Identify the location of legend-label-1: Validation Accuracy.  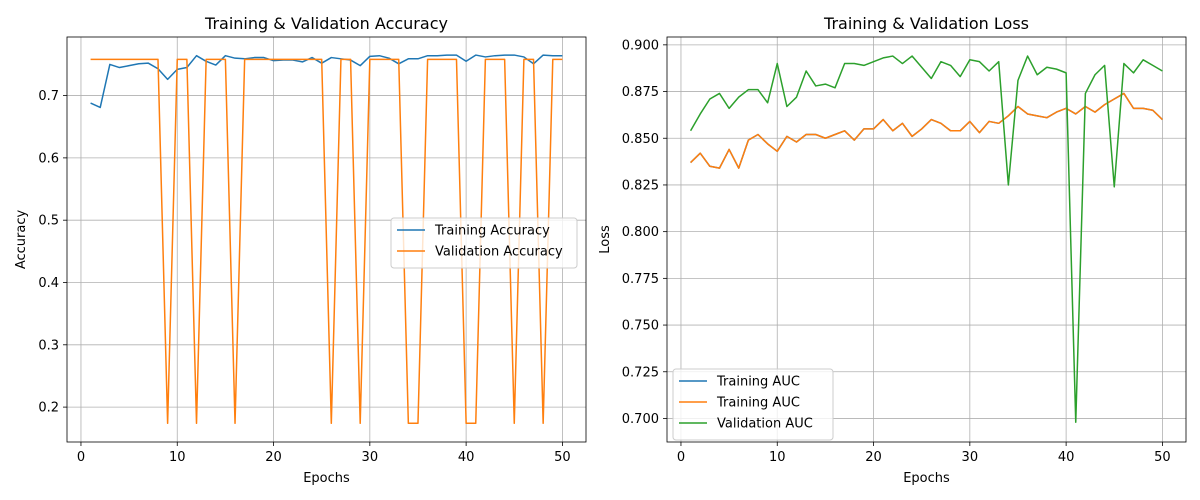
(499, 252).